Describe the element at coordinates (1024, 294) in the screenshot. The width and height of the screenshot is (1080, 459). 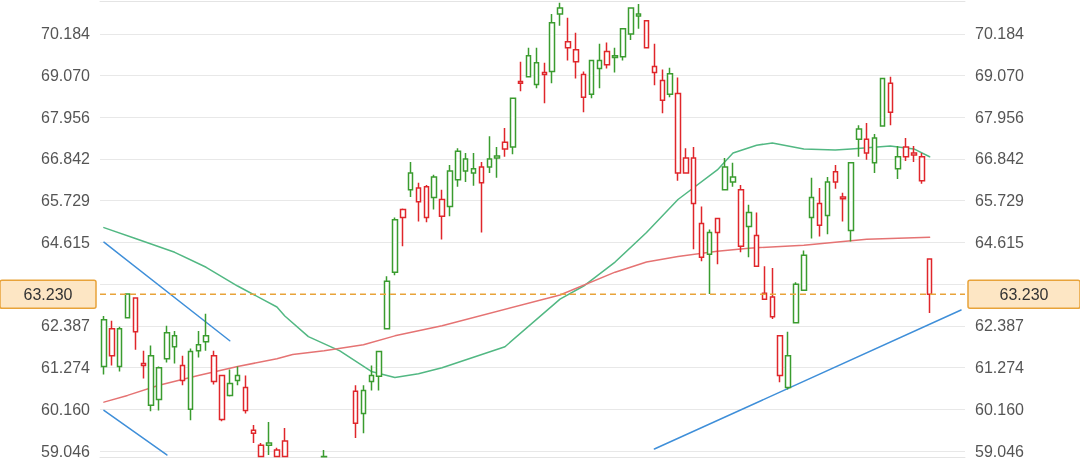
I see `text: 63.230` at that location.